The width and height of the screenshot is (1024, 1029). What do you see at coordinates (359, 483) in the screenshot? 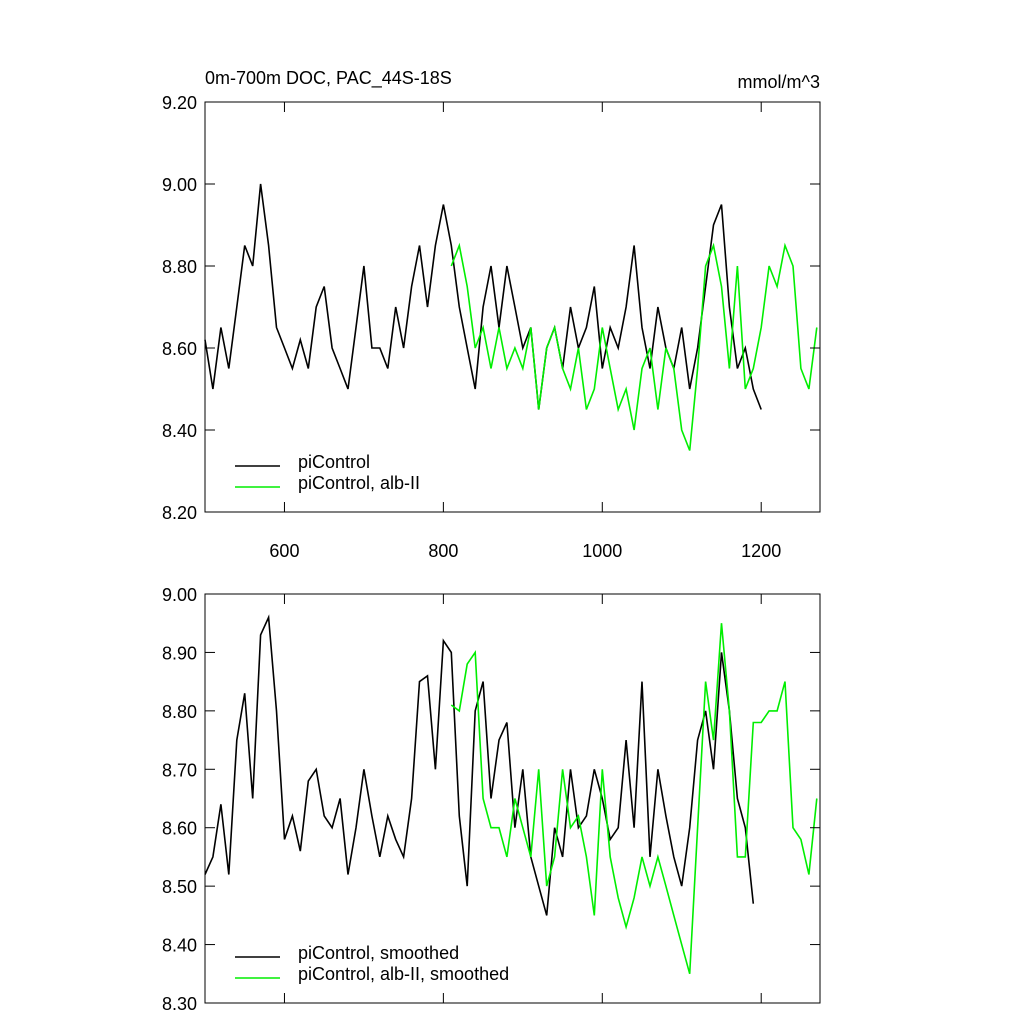
I see `legend-label: piControl, alb-II` at bounding box center [359, 483].